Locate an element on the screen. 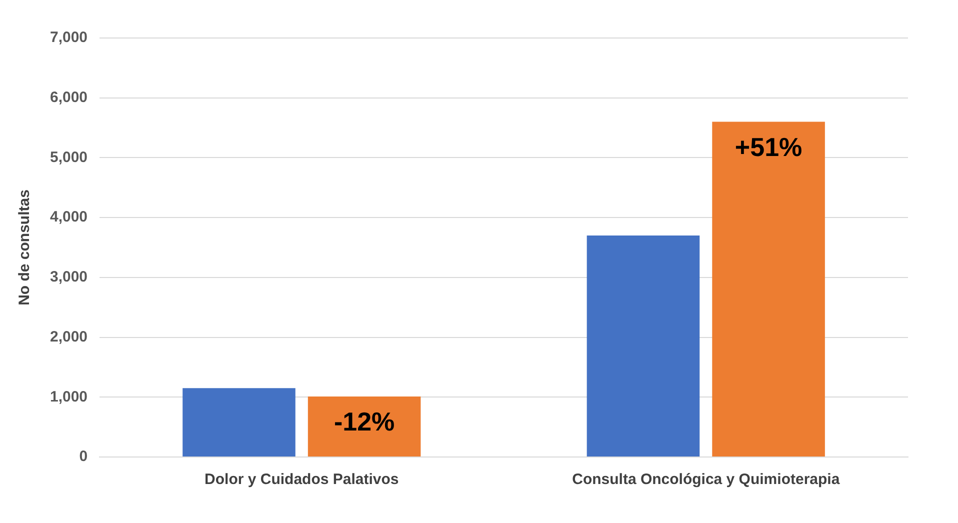 This screenshot has height=523, width=958. y-tick-label: 2,000 is located at coordinates (69, 337).